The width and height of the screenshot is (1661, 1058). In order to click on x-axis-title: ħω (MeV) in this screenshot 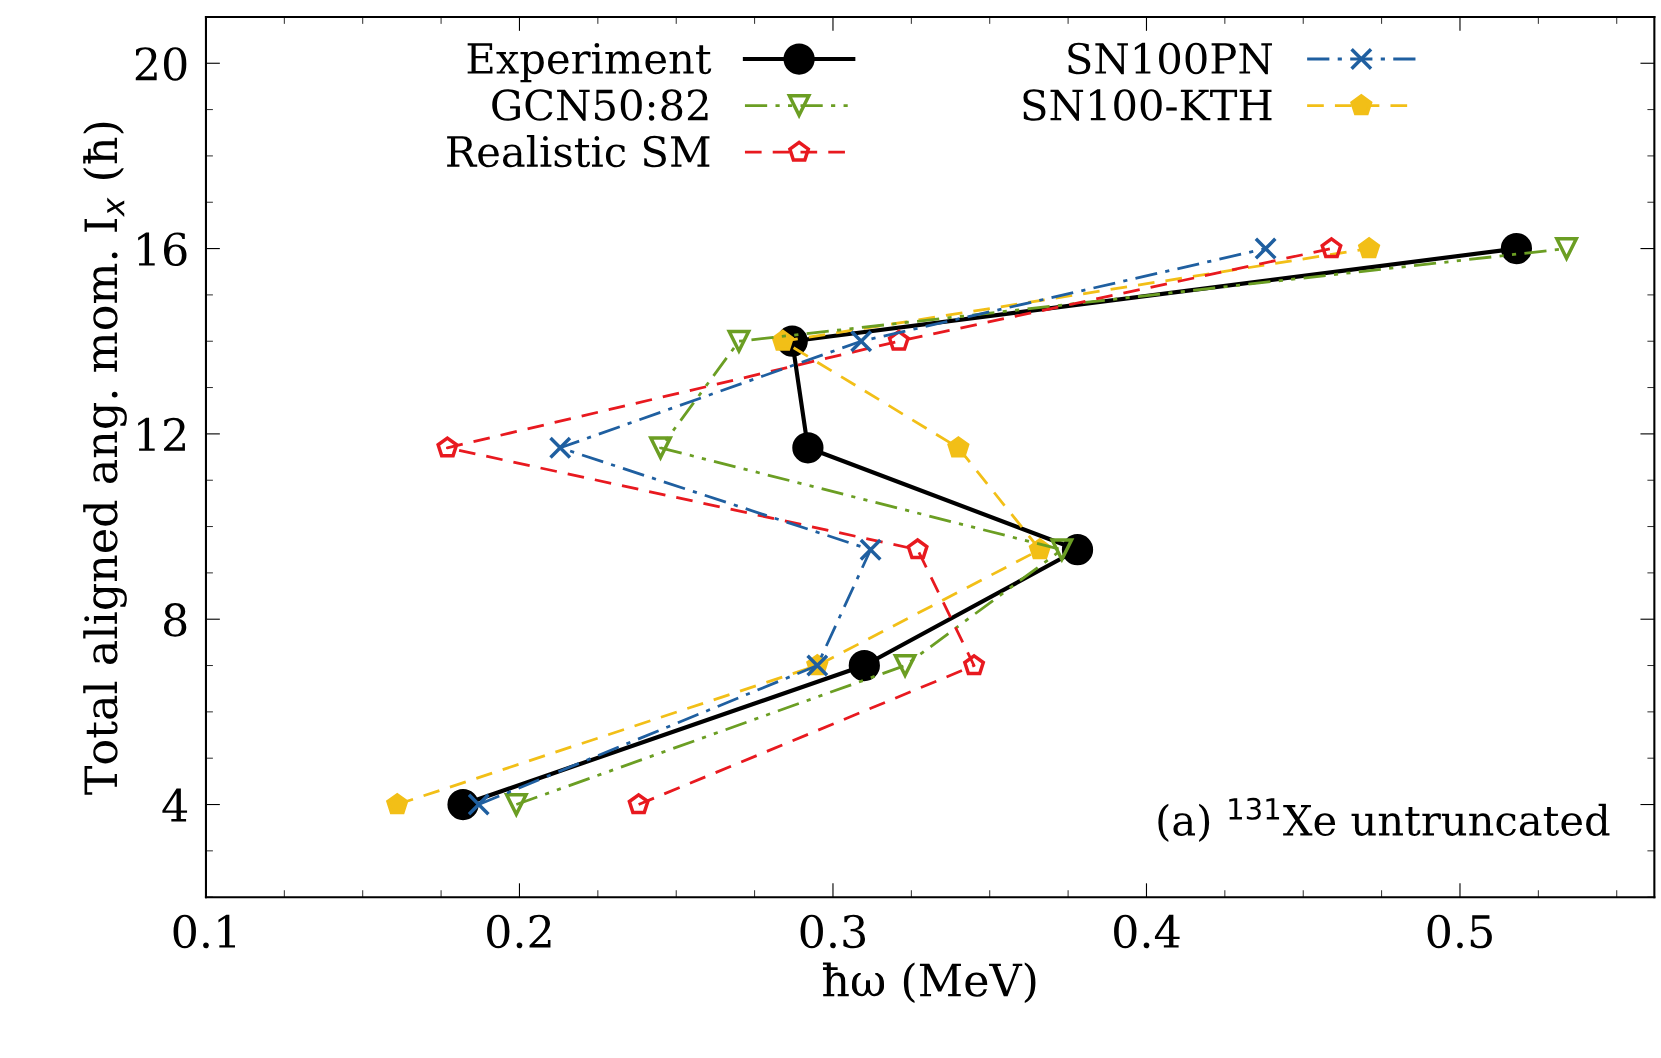, I will do `click(929, 983)`.